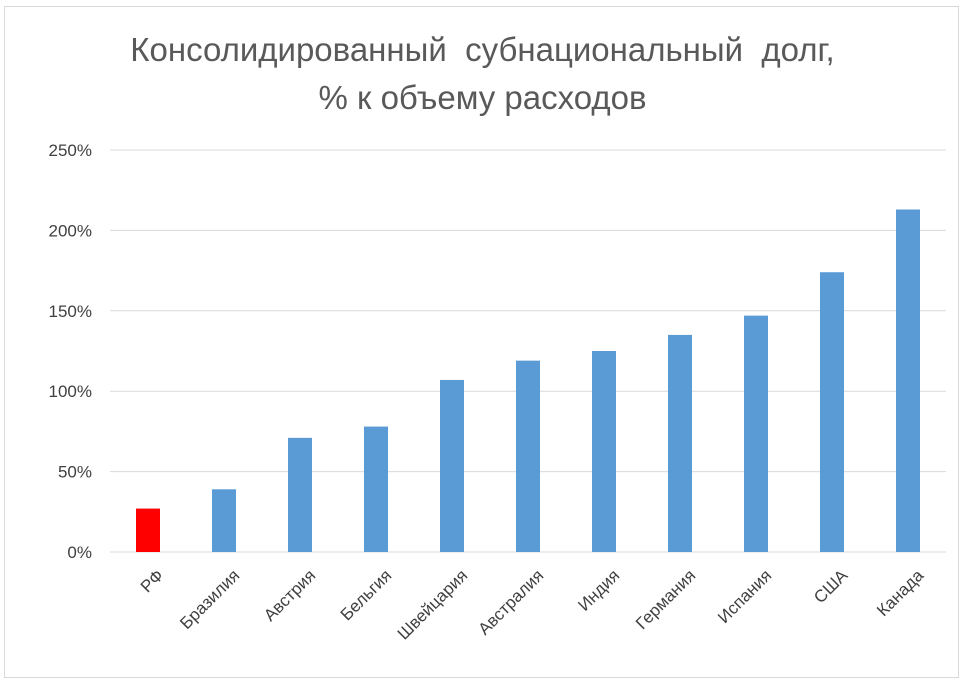  Describe the element at coordinates (152, 581) in the screenshot. I see `x-tick-label: РФ` at that location.